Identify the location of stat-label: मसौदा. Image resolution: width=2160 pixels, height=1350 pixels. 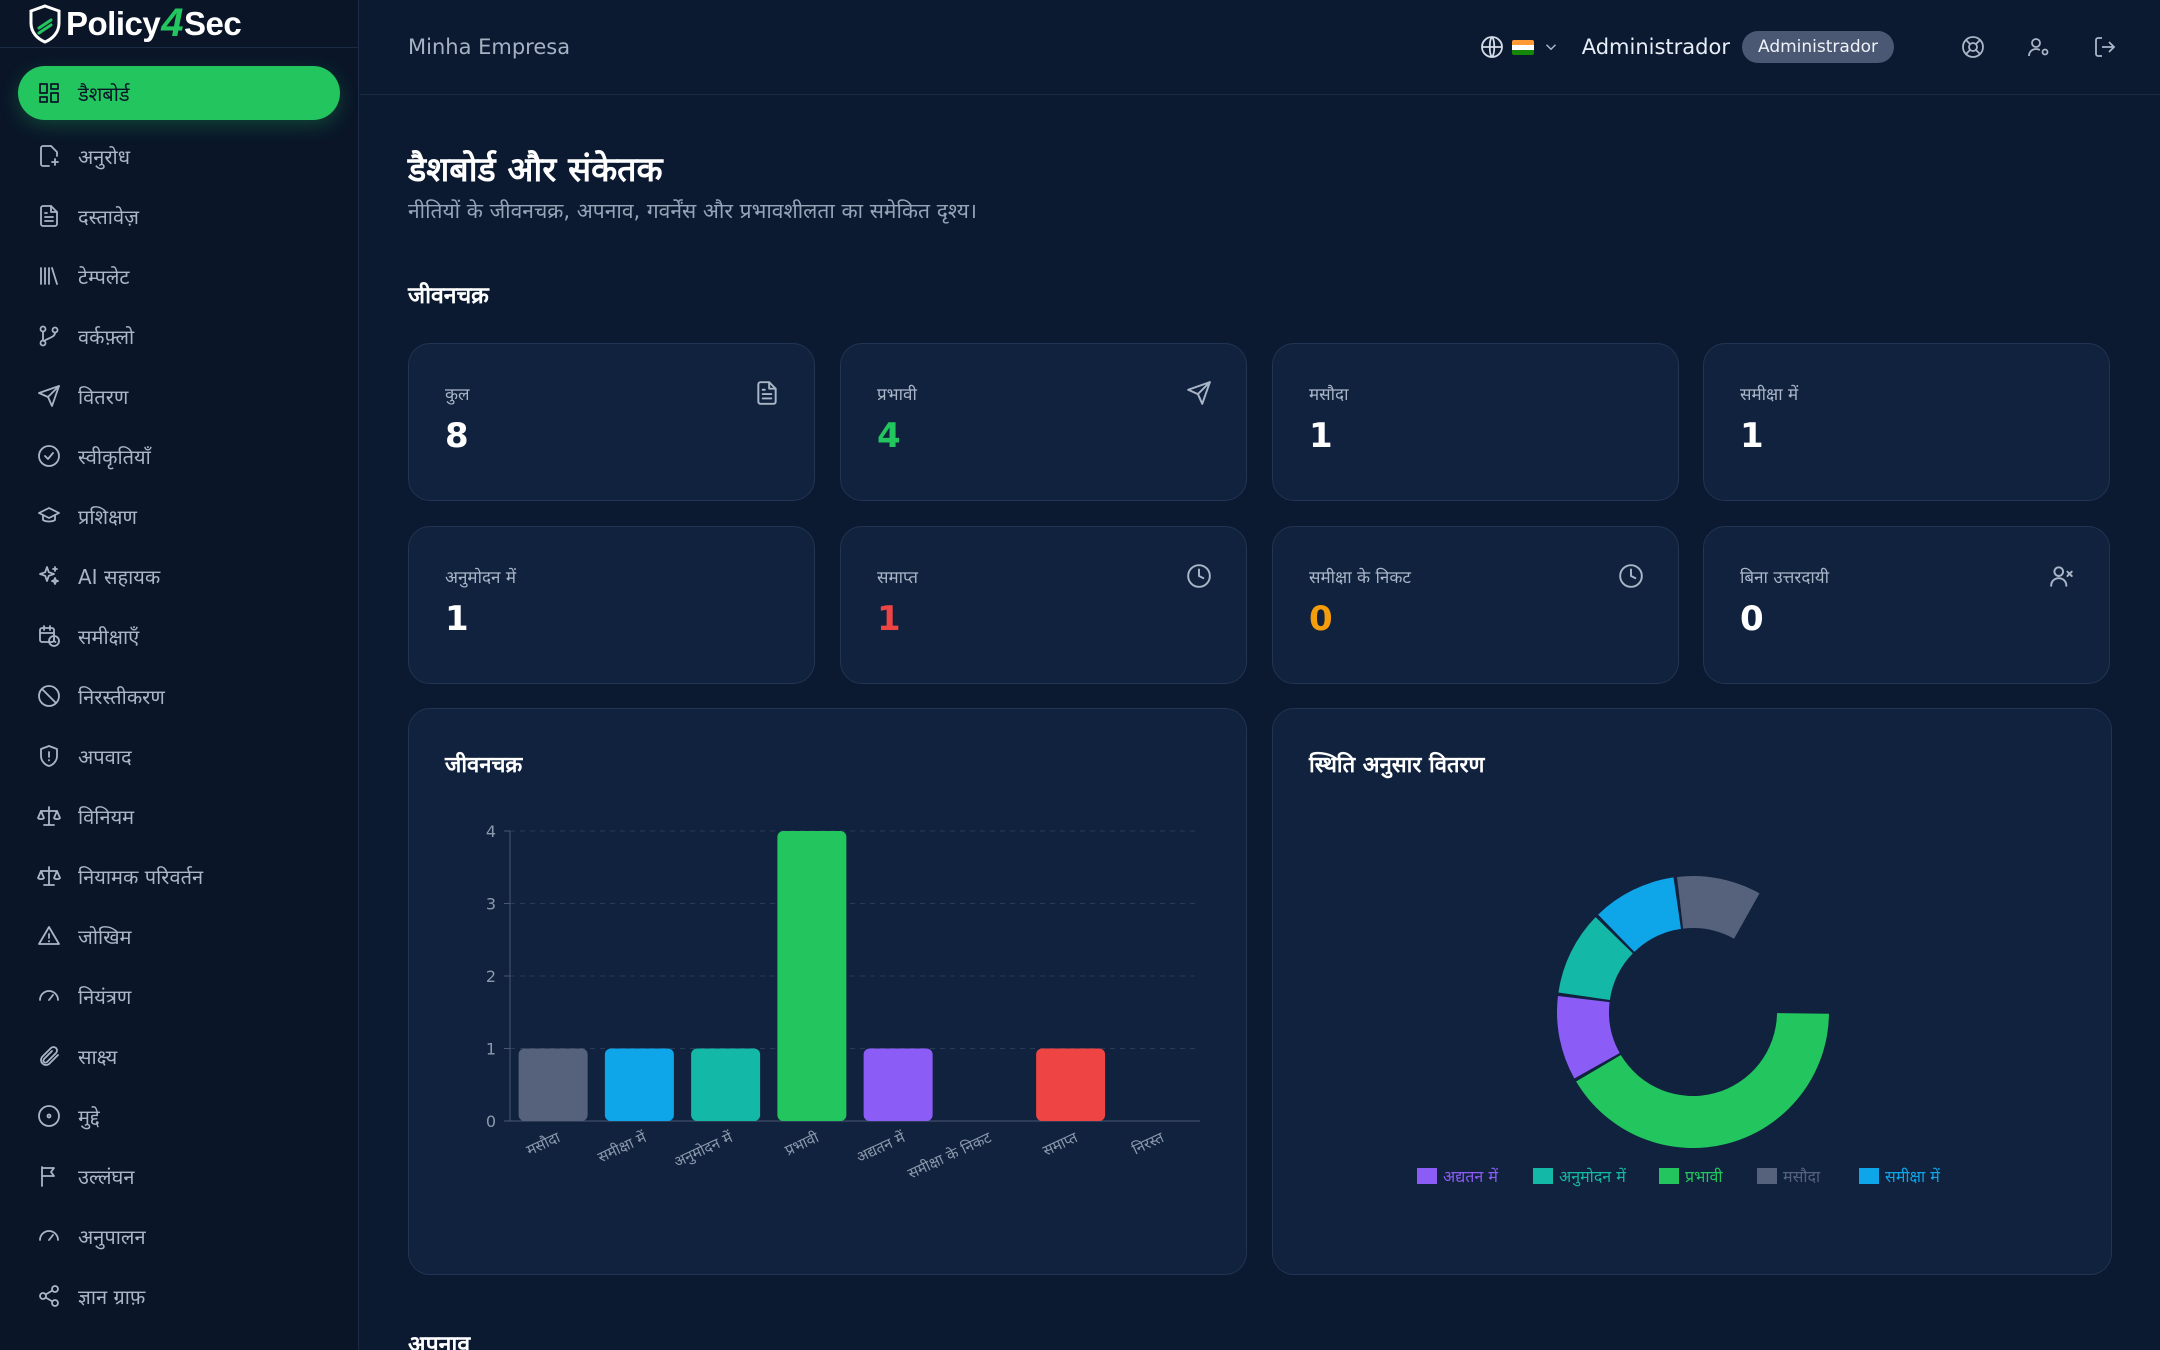
(1329, 395).